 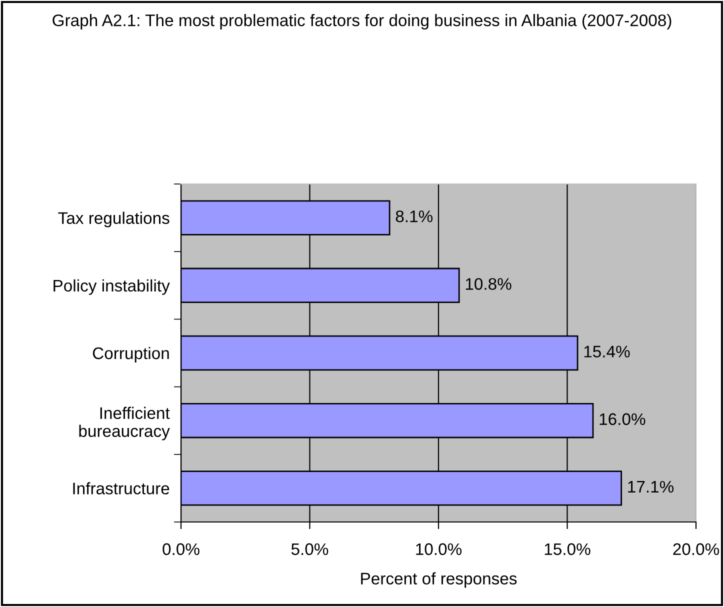 I want to click on data-label: 10.8%, so click(x=489, y=284).